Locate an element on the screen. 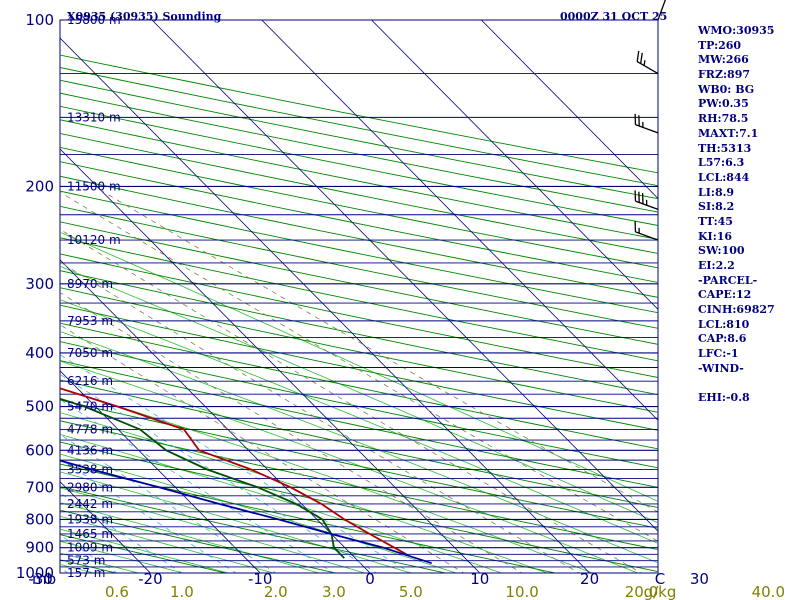 The image size is (800, 600). pressure-label-400: 400 is located at coordinates (39, 353).